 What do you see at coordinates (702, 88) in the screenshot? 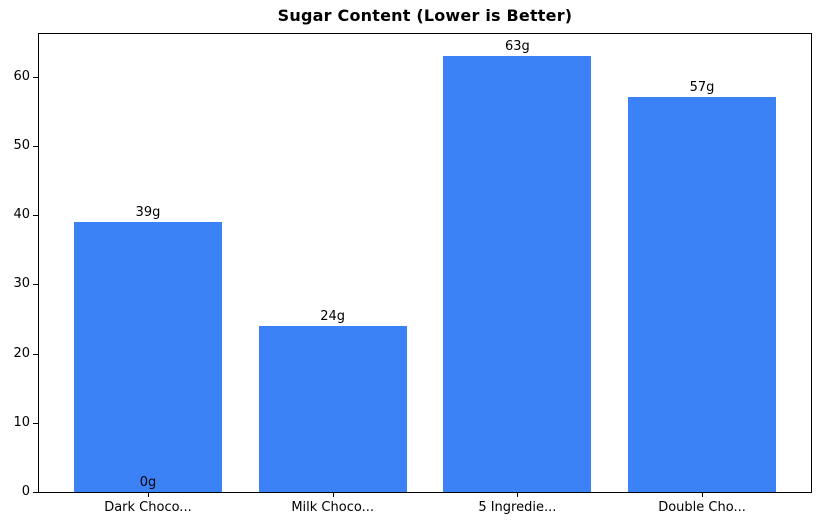
I see `bar-value-label: 57g` at bounding box center [702, 88].